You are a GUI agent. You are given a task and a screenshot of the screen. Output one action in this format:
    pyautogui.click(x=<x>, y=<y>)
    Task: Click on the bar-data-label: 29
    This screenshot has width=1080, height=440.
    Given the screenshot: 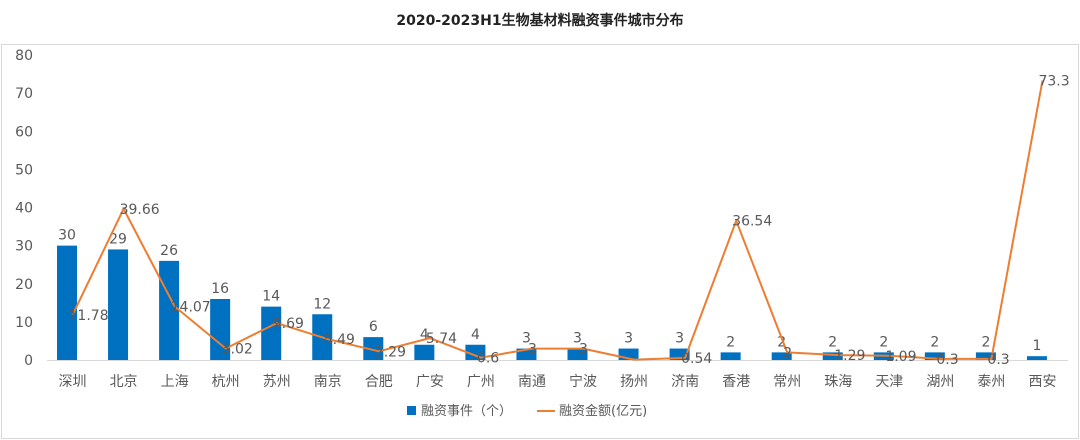 What is the action you would take?
    pyautogui.click(x=118, y=239)
    